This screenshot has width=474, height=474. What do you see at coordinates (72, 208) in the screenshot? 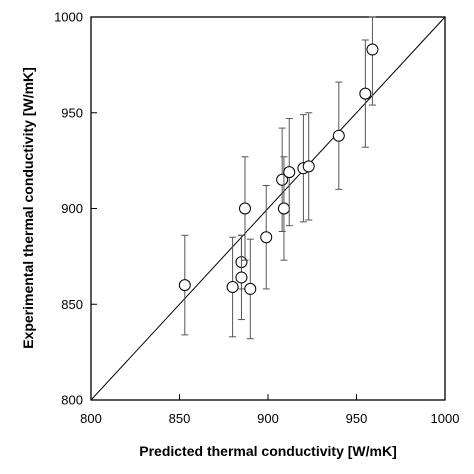
I see `y-tick-label: 900` at bounding box center [72, 208].